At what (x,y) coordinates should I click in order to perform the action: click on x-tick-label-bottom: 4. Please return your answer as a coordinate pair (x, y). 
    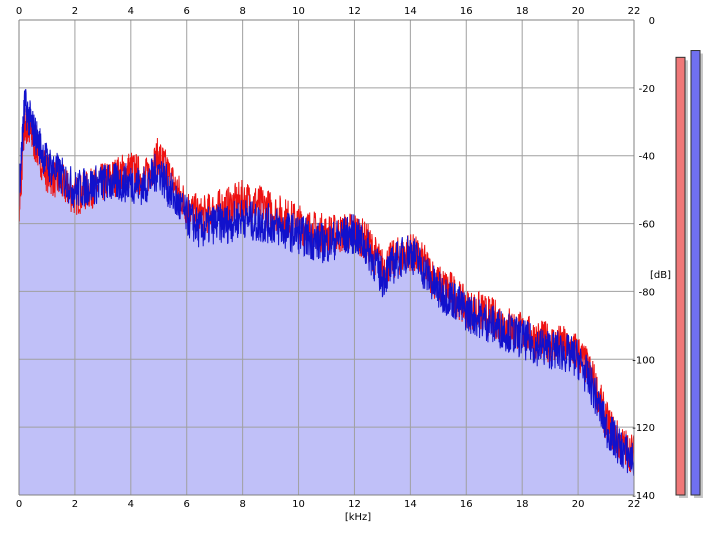
    Looking at the image, I should click on (131, 504).